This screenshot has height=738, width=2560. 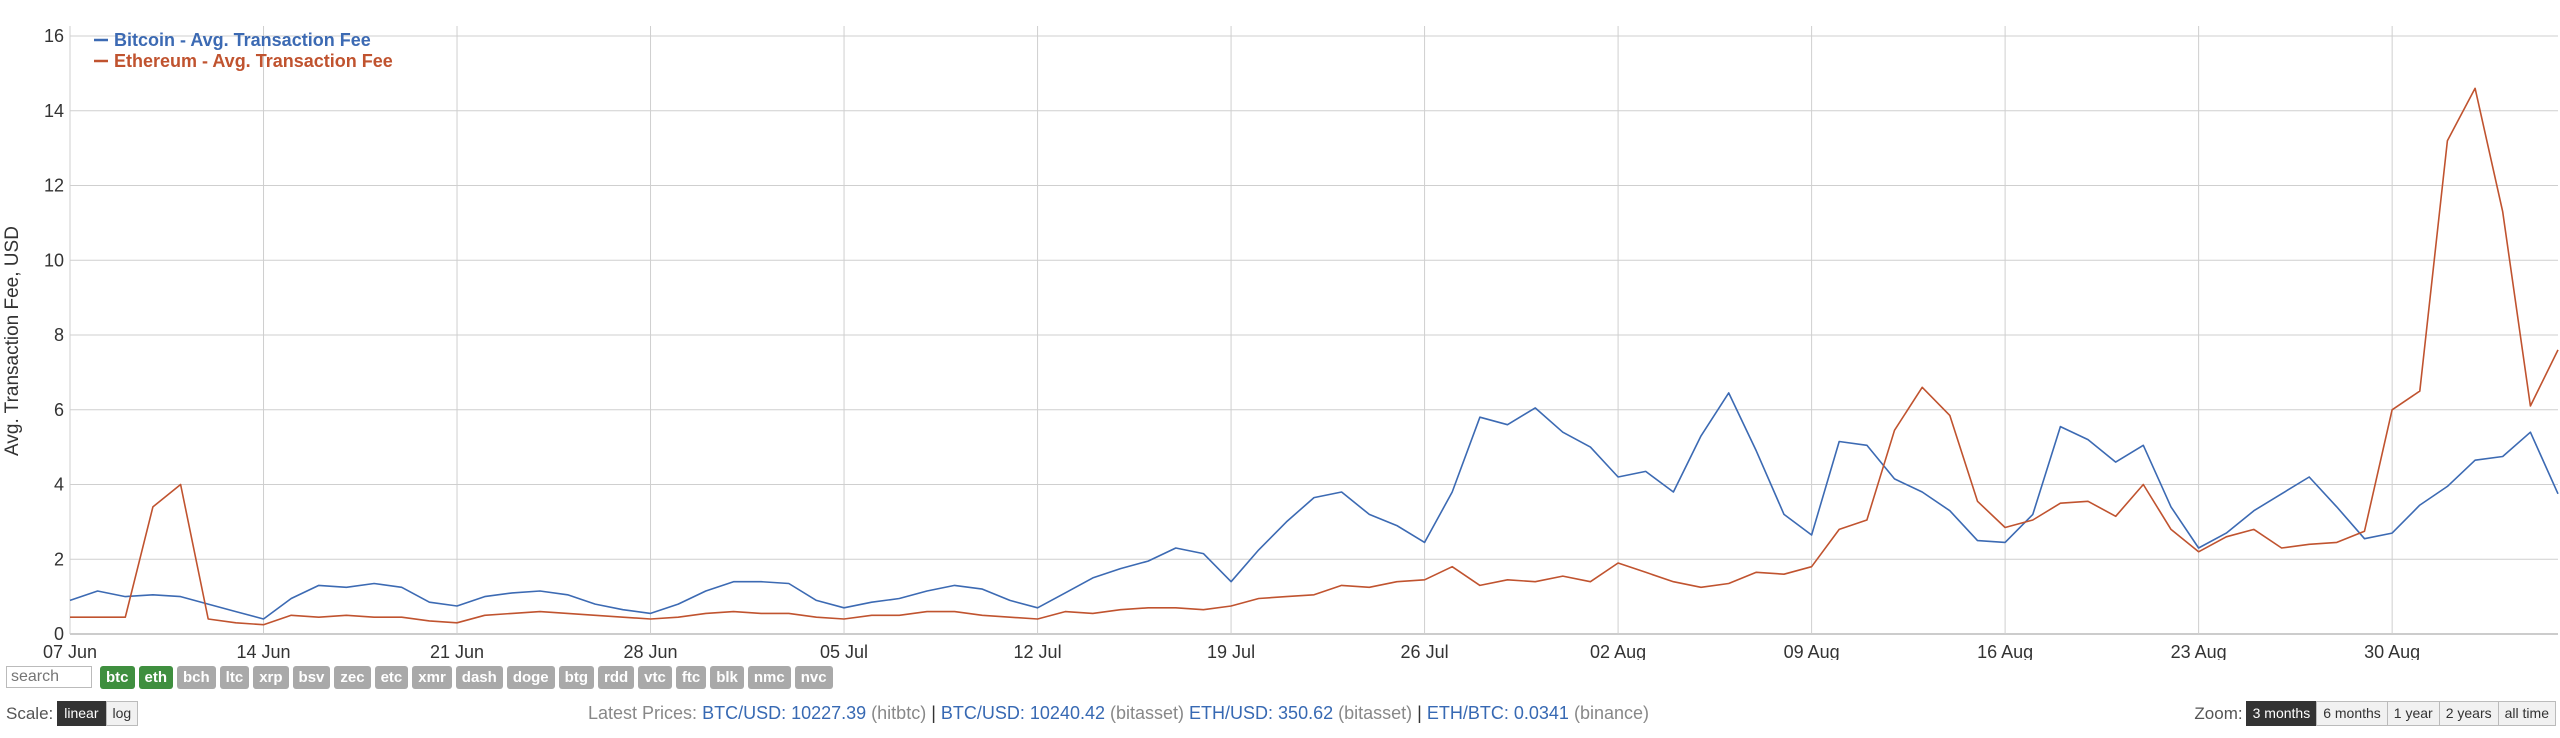 What do you see at coordinates (829, 713) in the screenshot?
I see `price-value: 10227.39` at bounding box center [829, 713].